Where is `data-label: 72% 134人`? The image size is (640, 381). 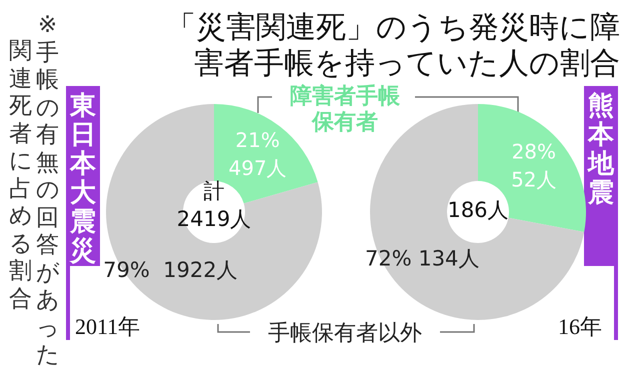 data-label: 72% 134人 is located at coordinates (422, 258).